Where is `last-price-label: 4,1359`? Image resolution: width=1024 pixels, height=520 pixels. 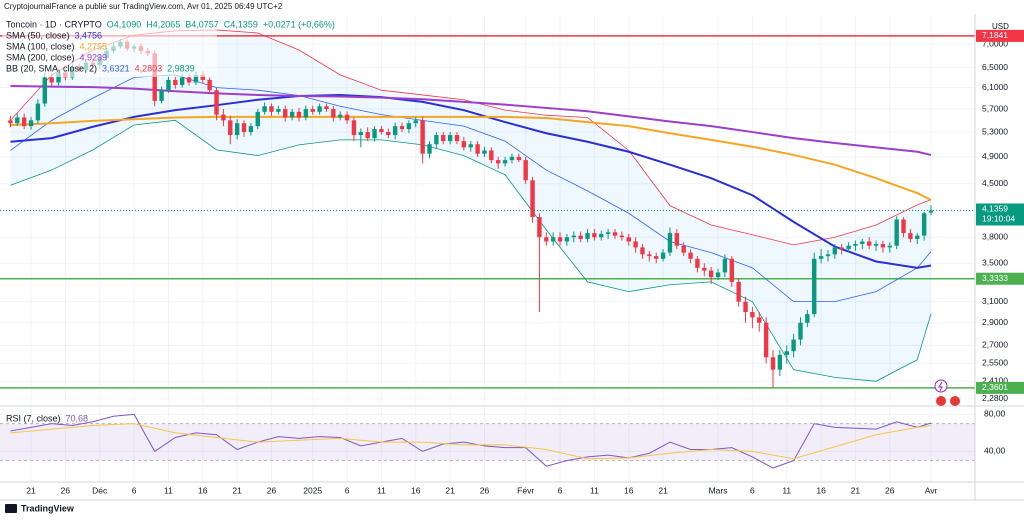 last-price-label: 4,1359 is located at coordinates (995, 209).